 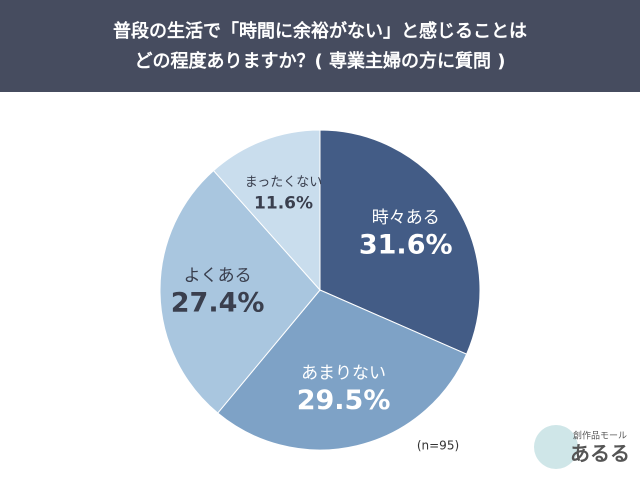 I want to click on chart-title: どの程度ありますか？( 専業主婦の方に質問 ), so click(x=320, y=61).